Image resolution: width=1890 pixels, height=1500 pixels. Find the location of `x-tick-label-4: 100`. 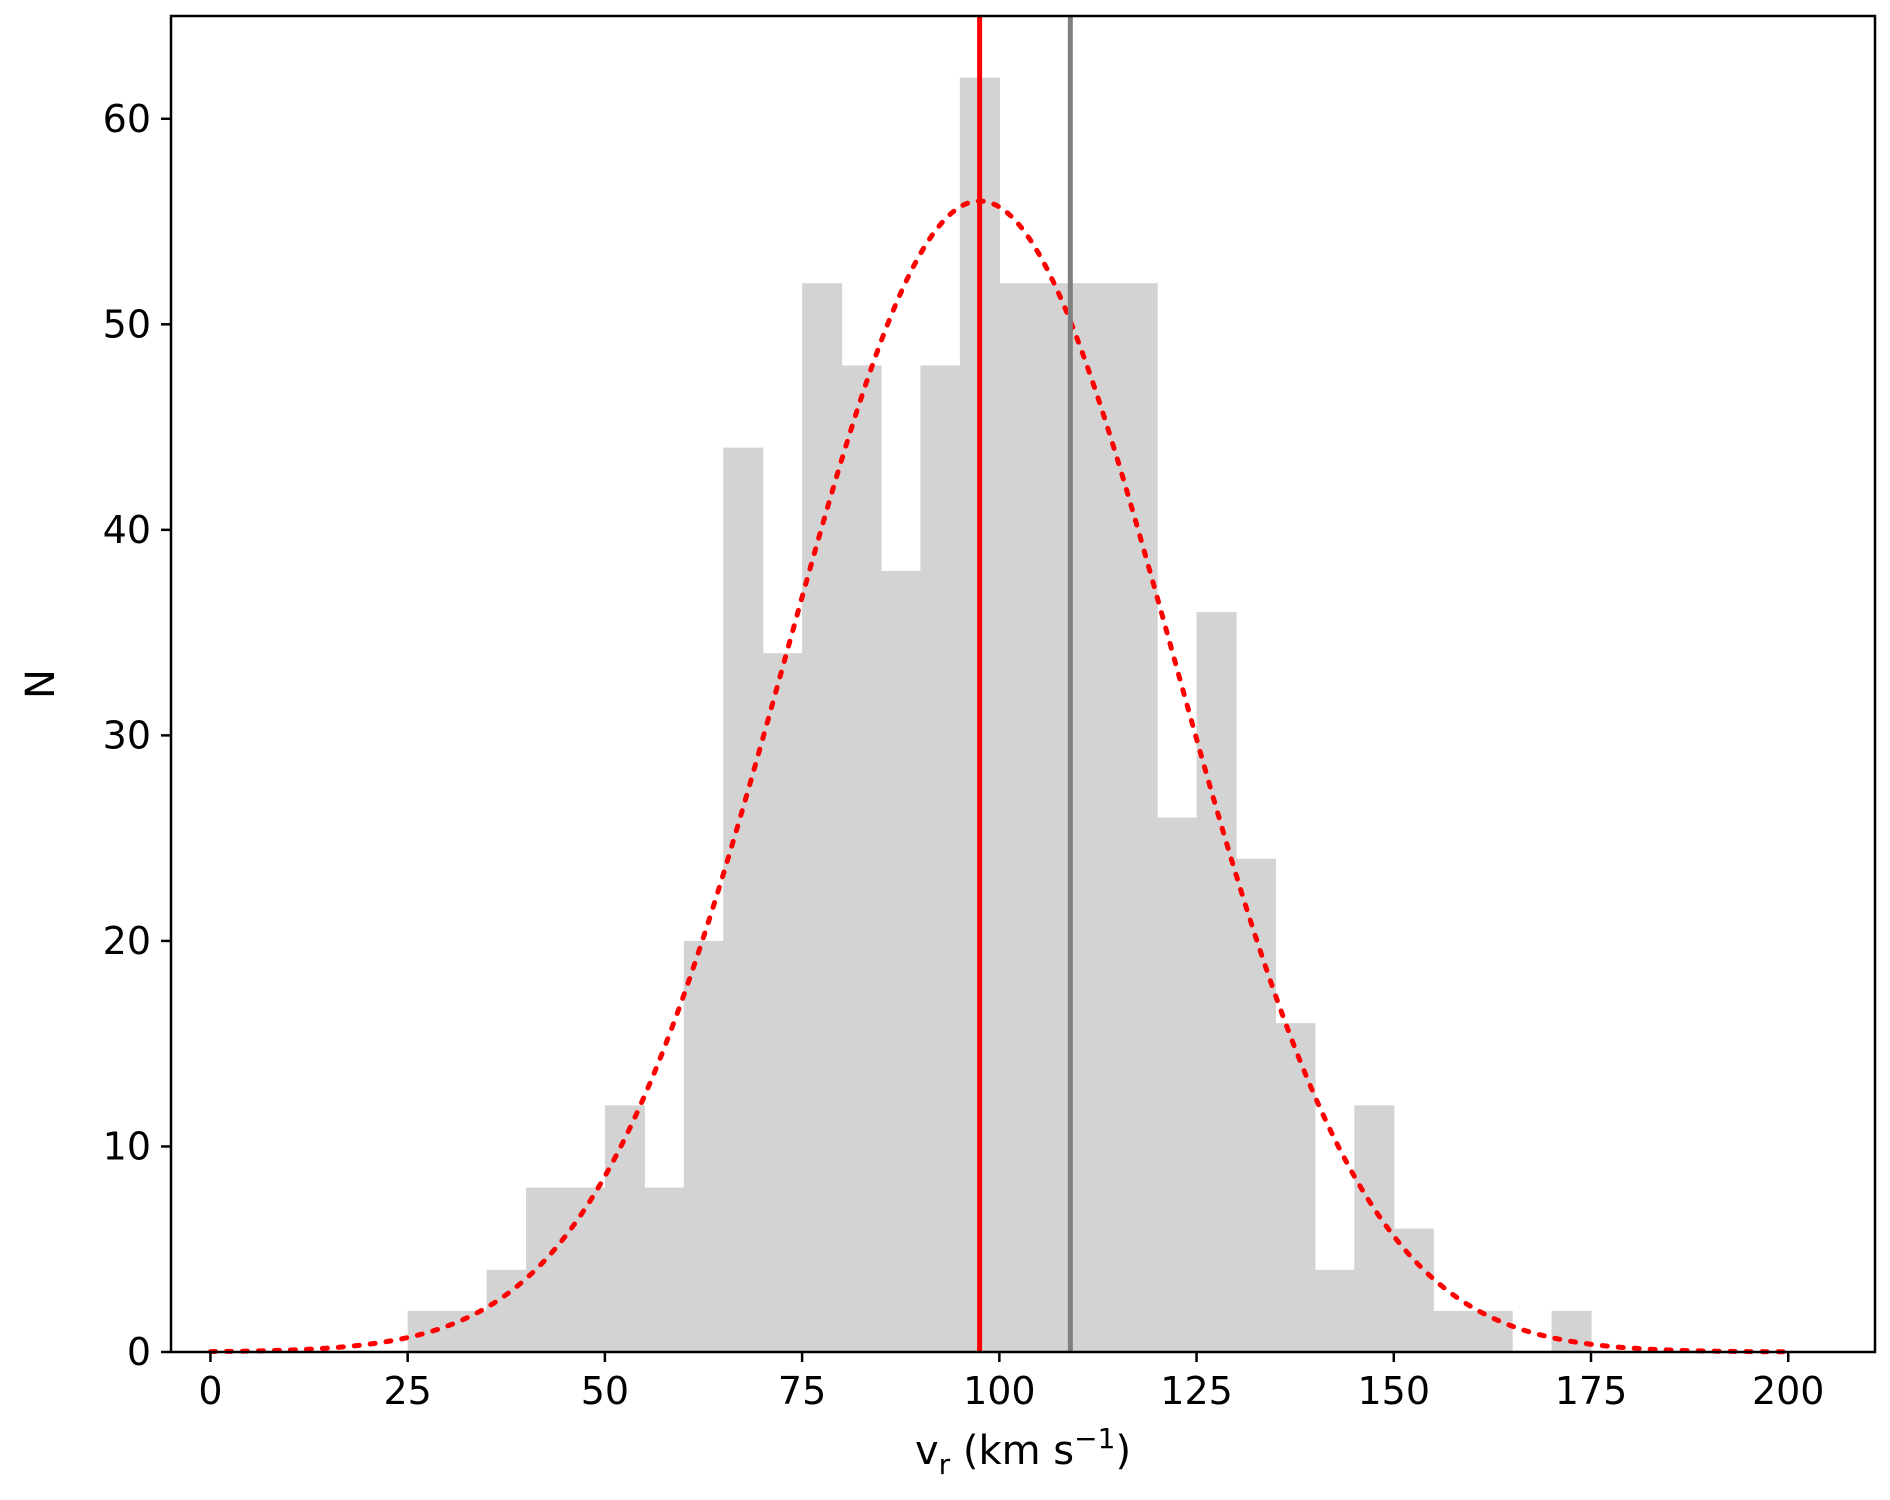

x-tick-label-4: 100 is located at coordinates (999, 1391).